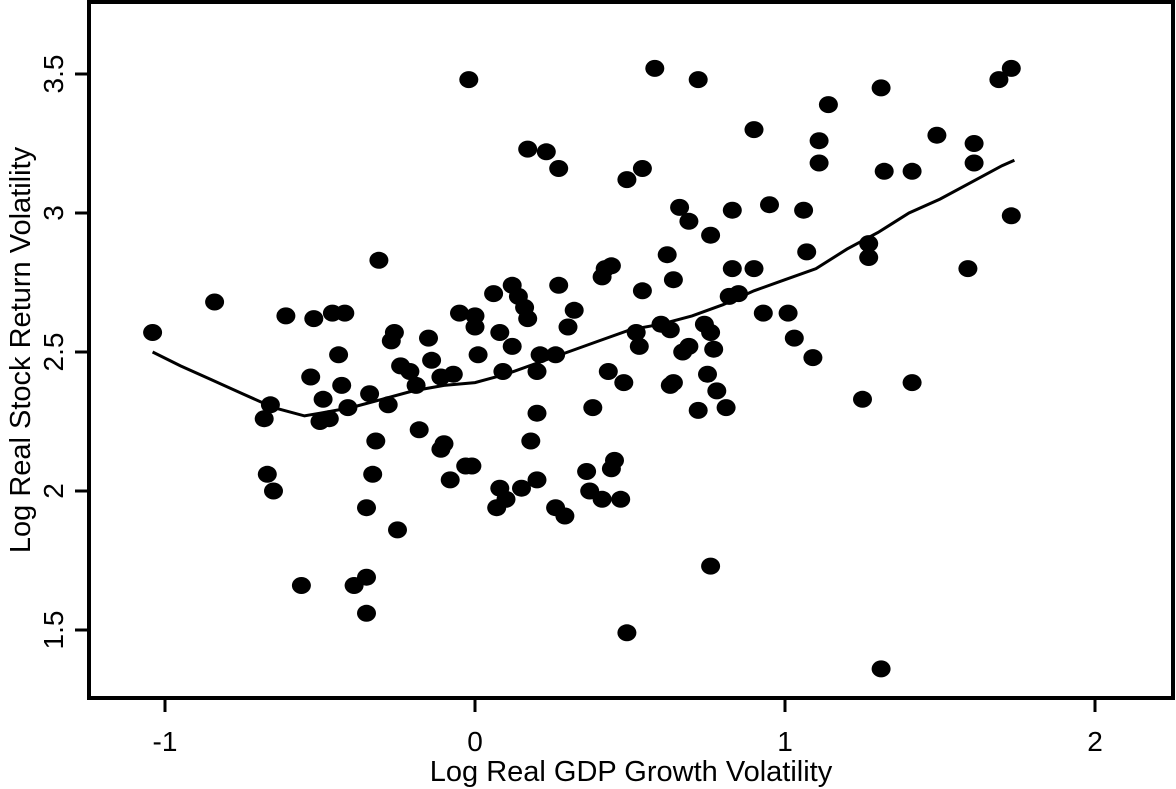 The width and height of the screenshot is (1176, 789). Describe the element at coordinates (53, 352) in the screenshot. I see `y-tick-label: 2.5` at that location.